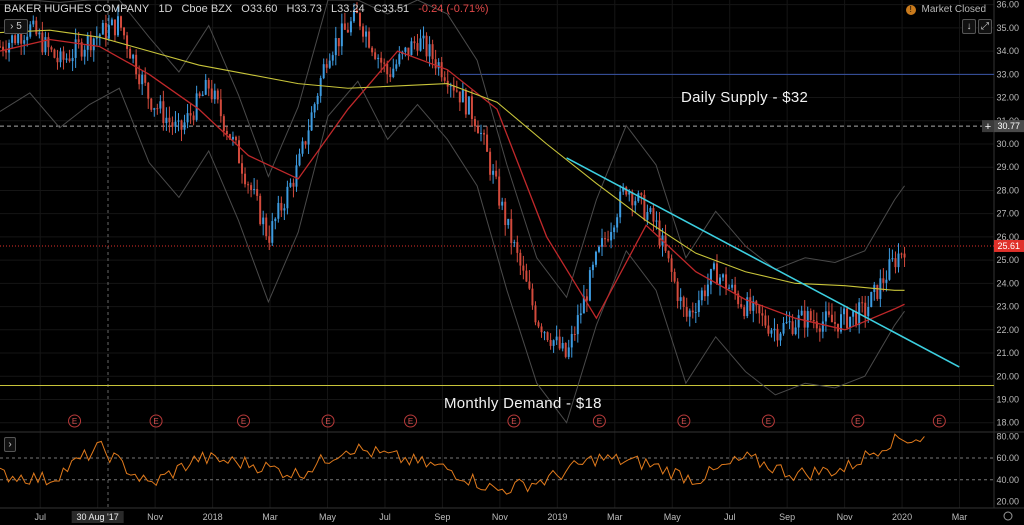  What do you see at coordinates (1007, 458) in the screenshot?
I see `rsi-axis-label: 60.00` at bounding box center [1007, 458].